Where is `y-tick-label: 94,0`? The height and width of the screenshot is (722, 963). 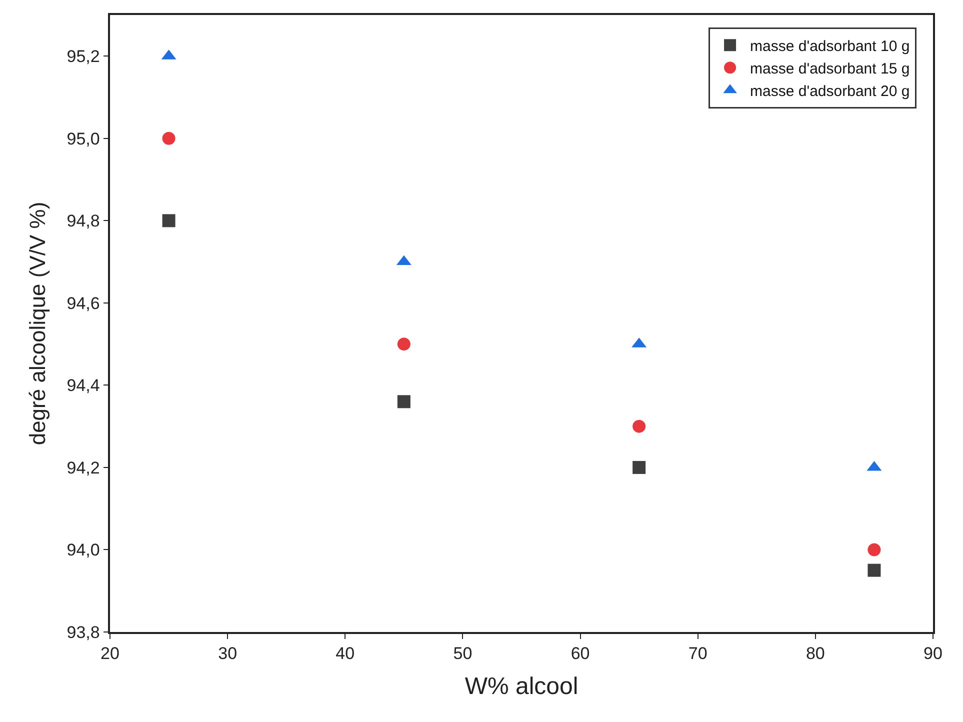
y-tick-label: 94,0 is located at coordinates (83, 550).